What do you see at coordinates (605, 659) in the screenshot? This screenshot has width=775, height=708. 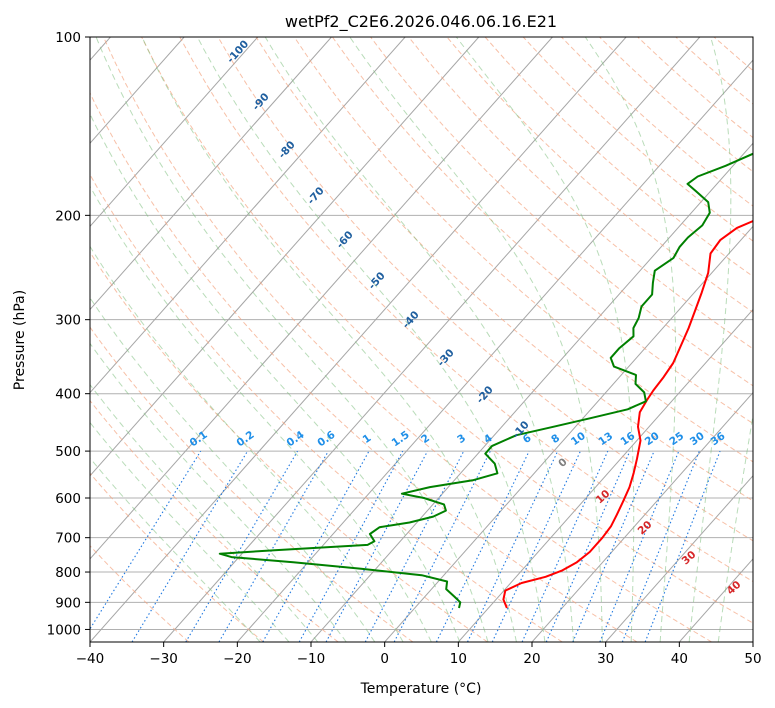 I see `x-tick-label: 30` at bounding box center [605, 659].